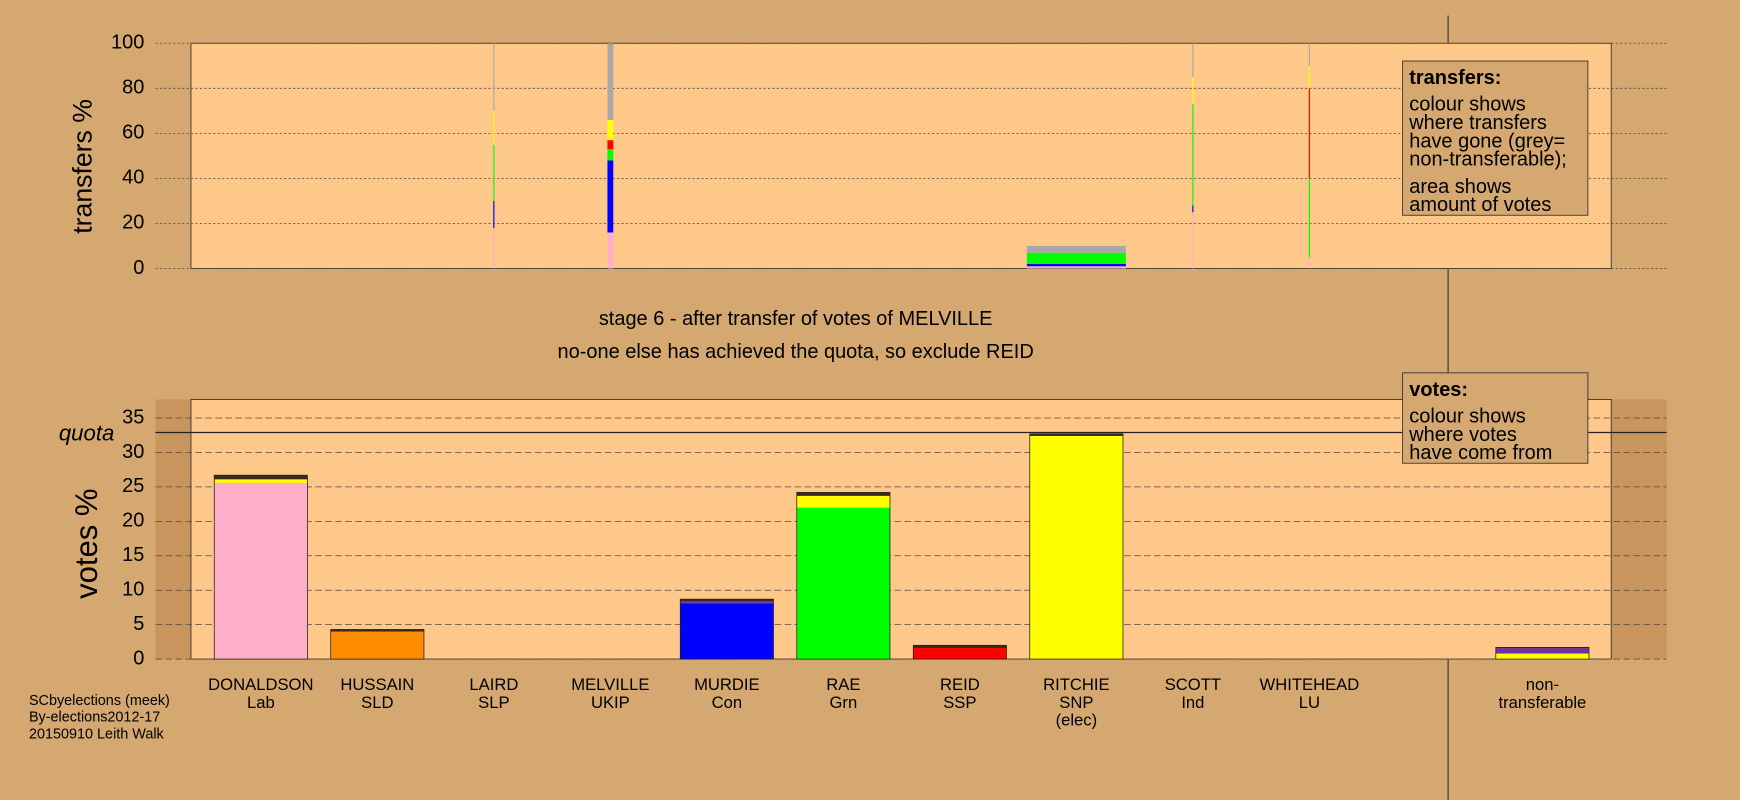 This screenshot has height=800, width=1740. Describe the element at coordinates (1488, 160) in the screenshot. I see `note-line: non-transferable);` at that location.